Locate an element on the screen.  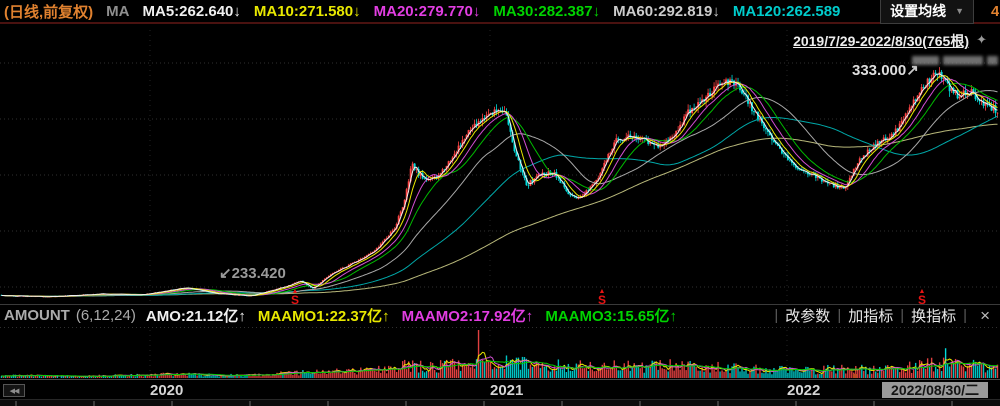
ma-legend-item-5: MA120:262.589 is located at coordinates (786, 11).